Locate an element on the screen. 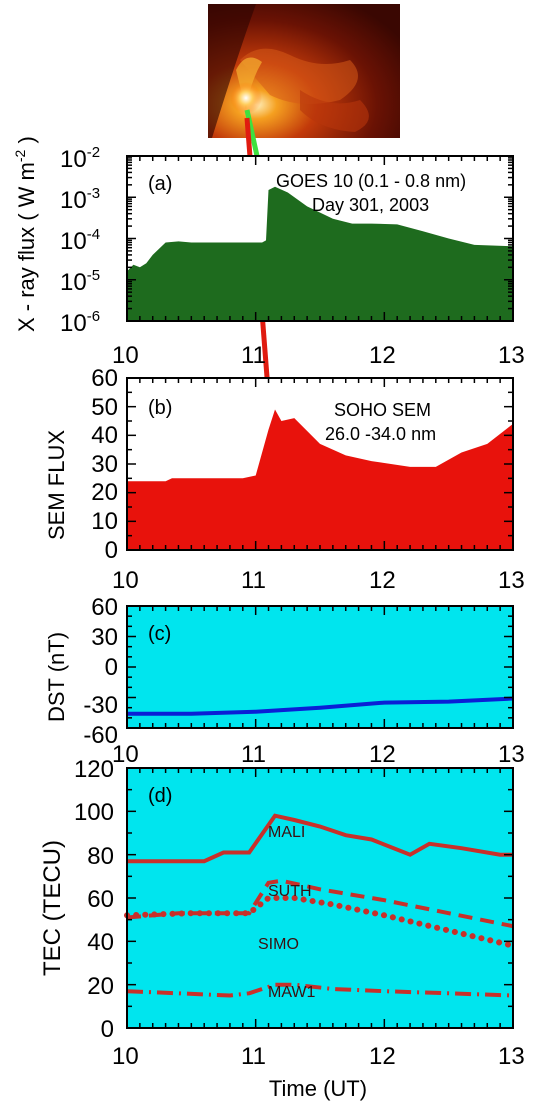  panel-c-dst-series is located at coordinates (320, 706).